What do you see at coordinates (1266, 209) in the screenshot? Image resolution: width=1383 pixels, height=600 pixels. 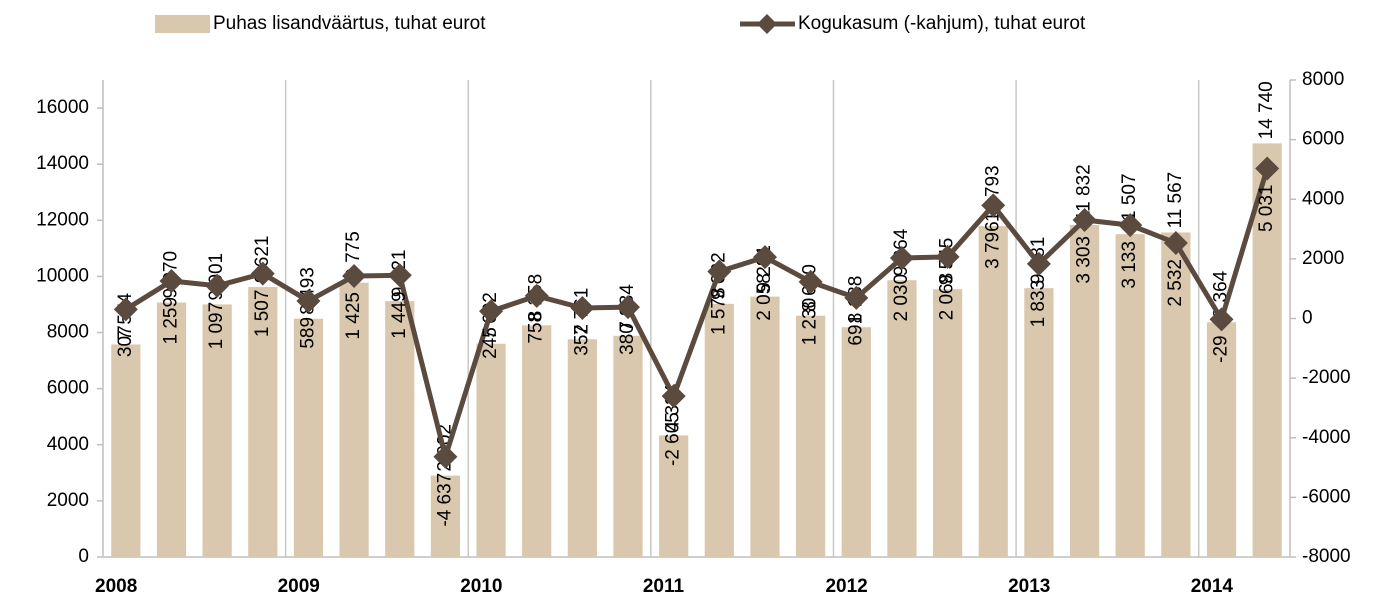 I see `line-value-label: 5 031` at bounding box center [1266, 209].